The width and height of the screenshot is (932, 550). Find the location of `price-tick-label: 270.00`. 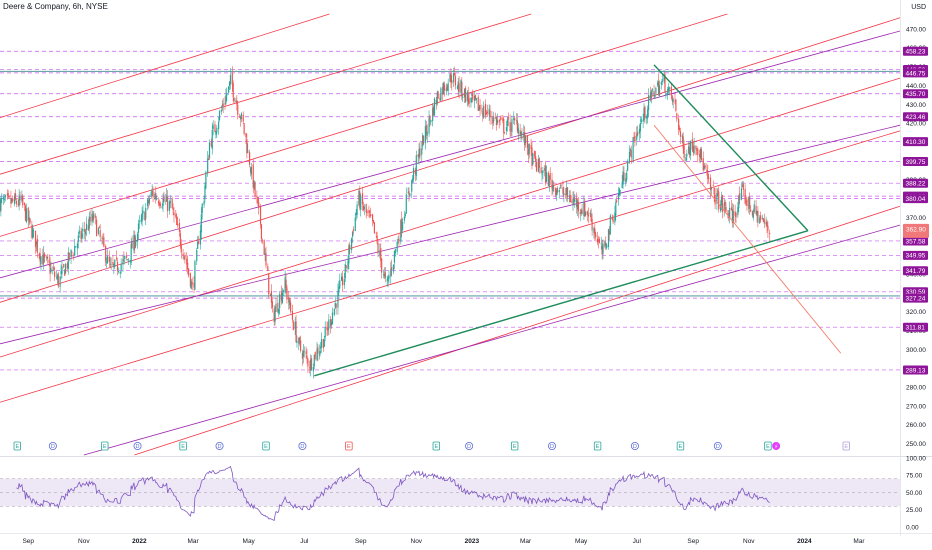

price-tick-label: 270.00 is located at coordinates (916, 406).